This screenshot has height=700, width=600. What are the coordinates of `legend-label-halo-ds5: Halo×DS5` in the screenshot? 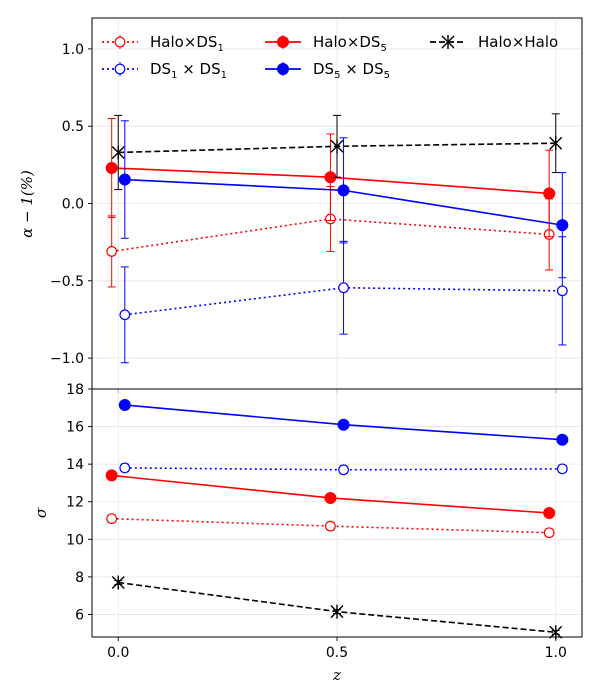 It's located at (350, 43).